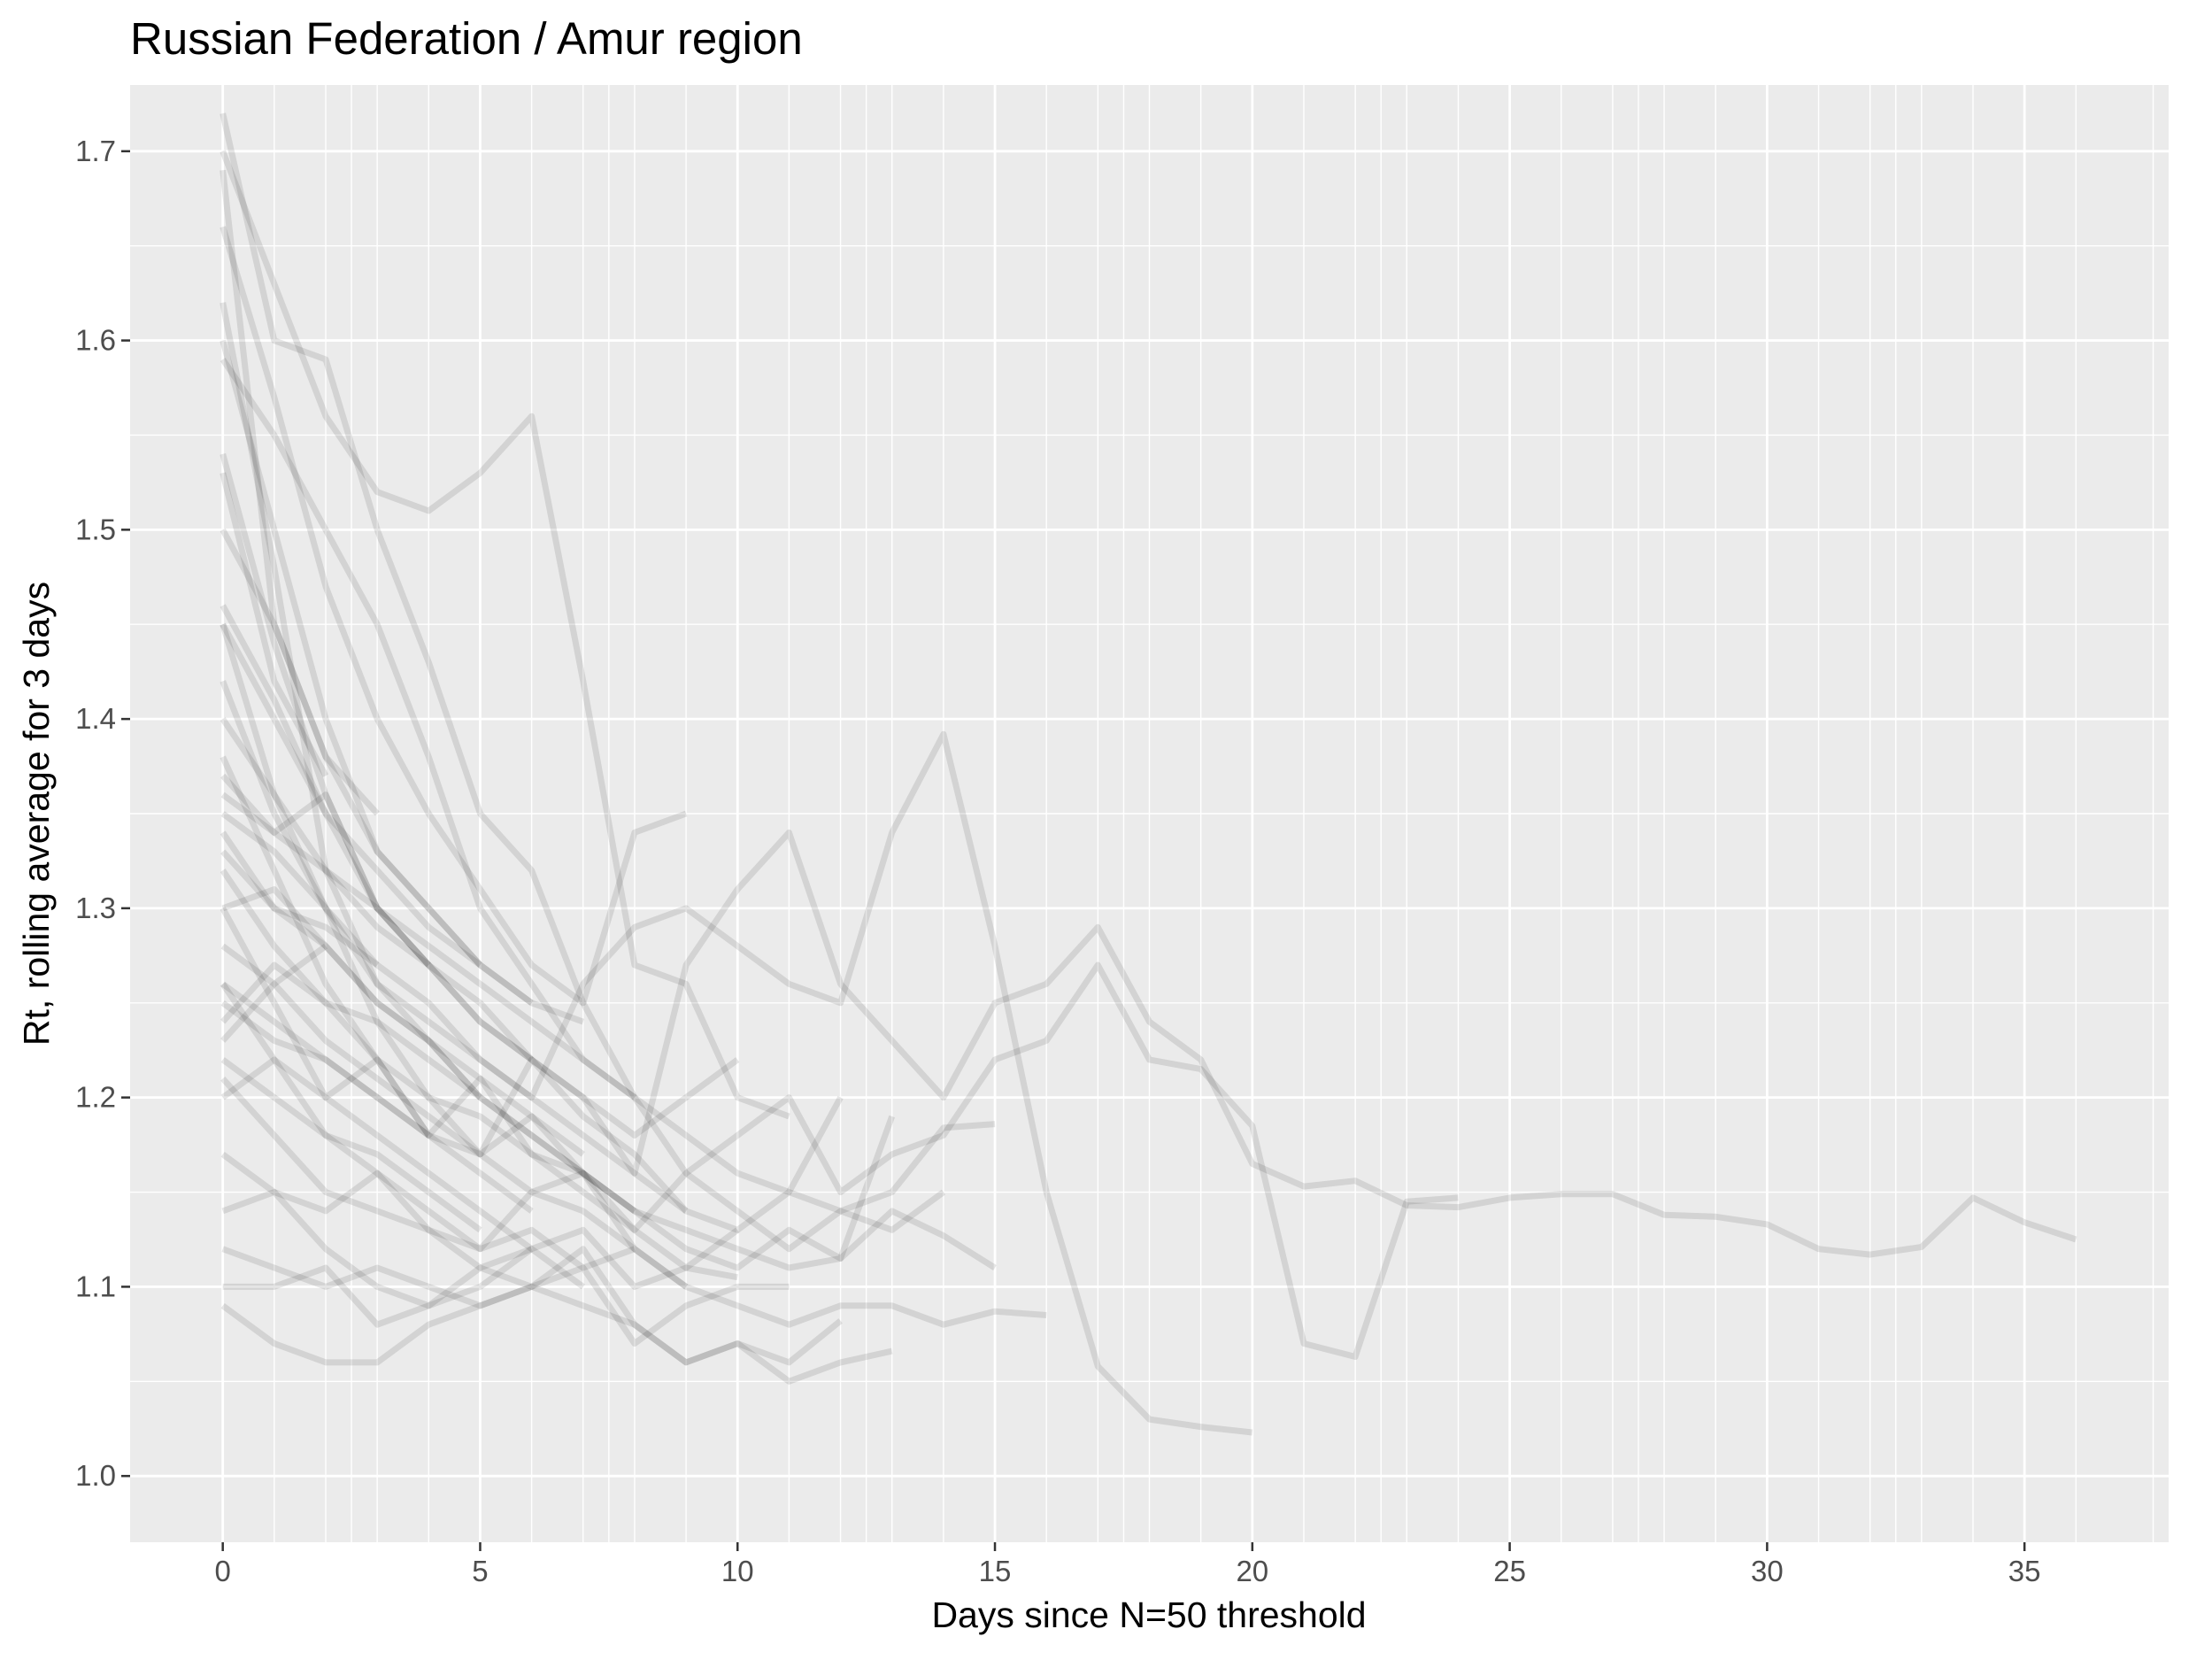 Image resolution: width=2212 pixels, height=1660 pixels. What do you see at coordinates (2024, 1571) in the screenshot?
I see `x-tick-label: 35` at bounding box center [2024, 1571].